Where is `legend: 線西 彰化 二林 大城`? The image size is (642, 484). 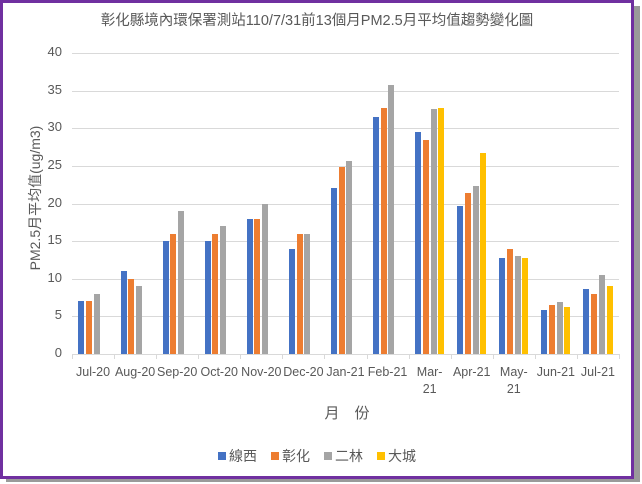
legend: 線西 彰化 二林 大城 is located at coordinates (317, 456).